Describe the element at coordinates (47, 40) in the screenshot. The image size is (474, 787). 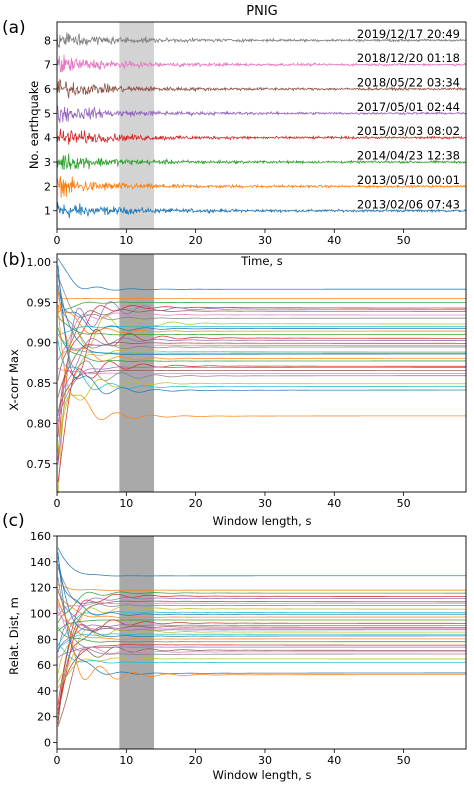
I see `y-tick-label: 8` at that location.